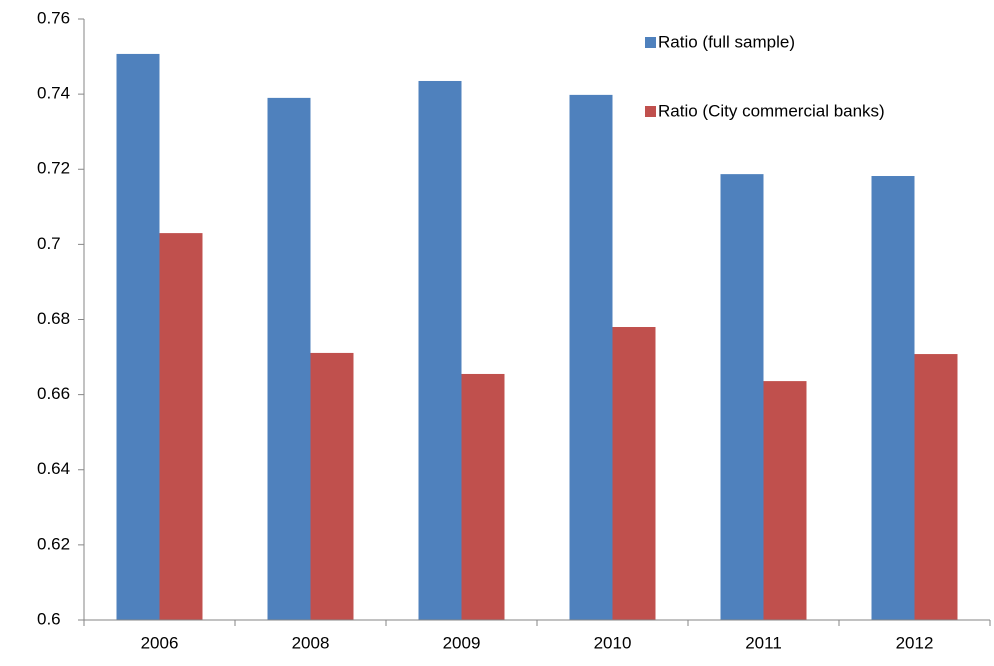  Describe the element at coordinates (53, 93) in the screenshot. I see `y-tick-label: 0.74` at that location.